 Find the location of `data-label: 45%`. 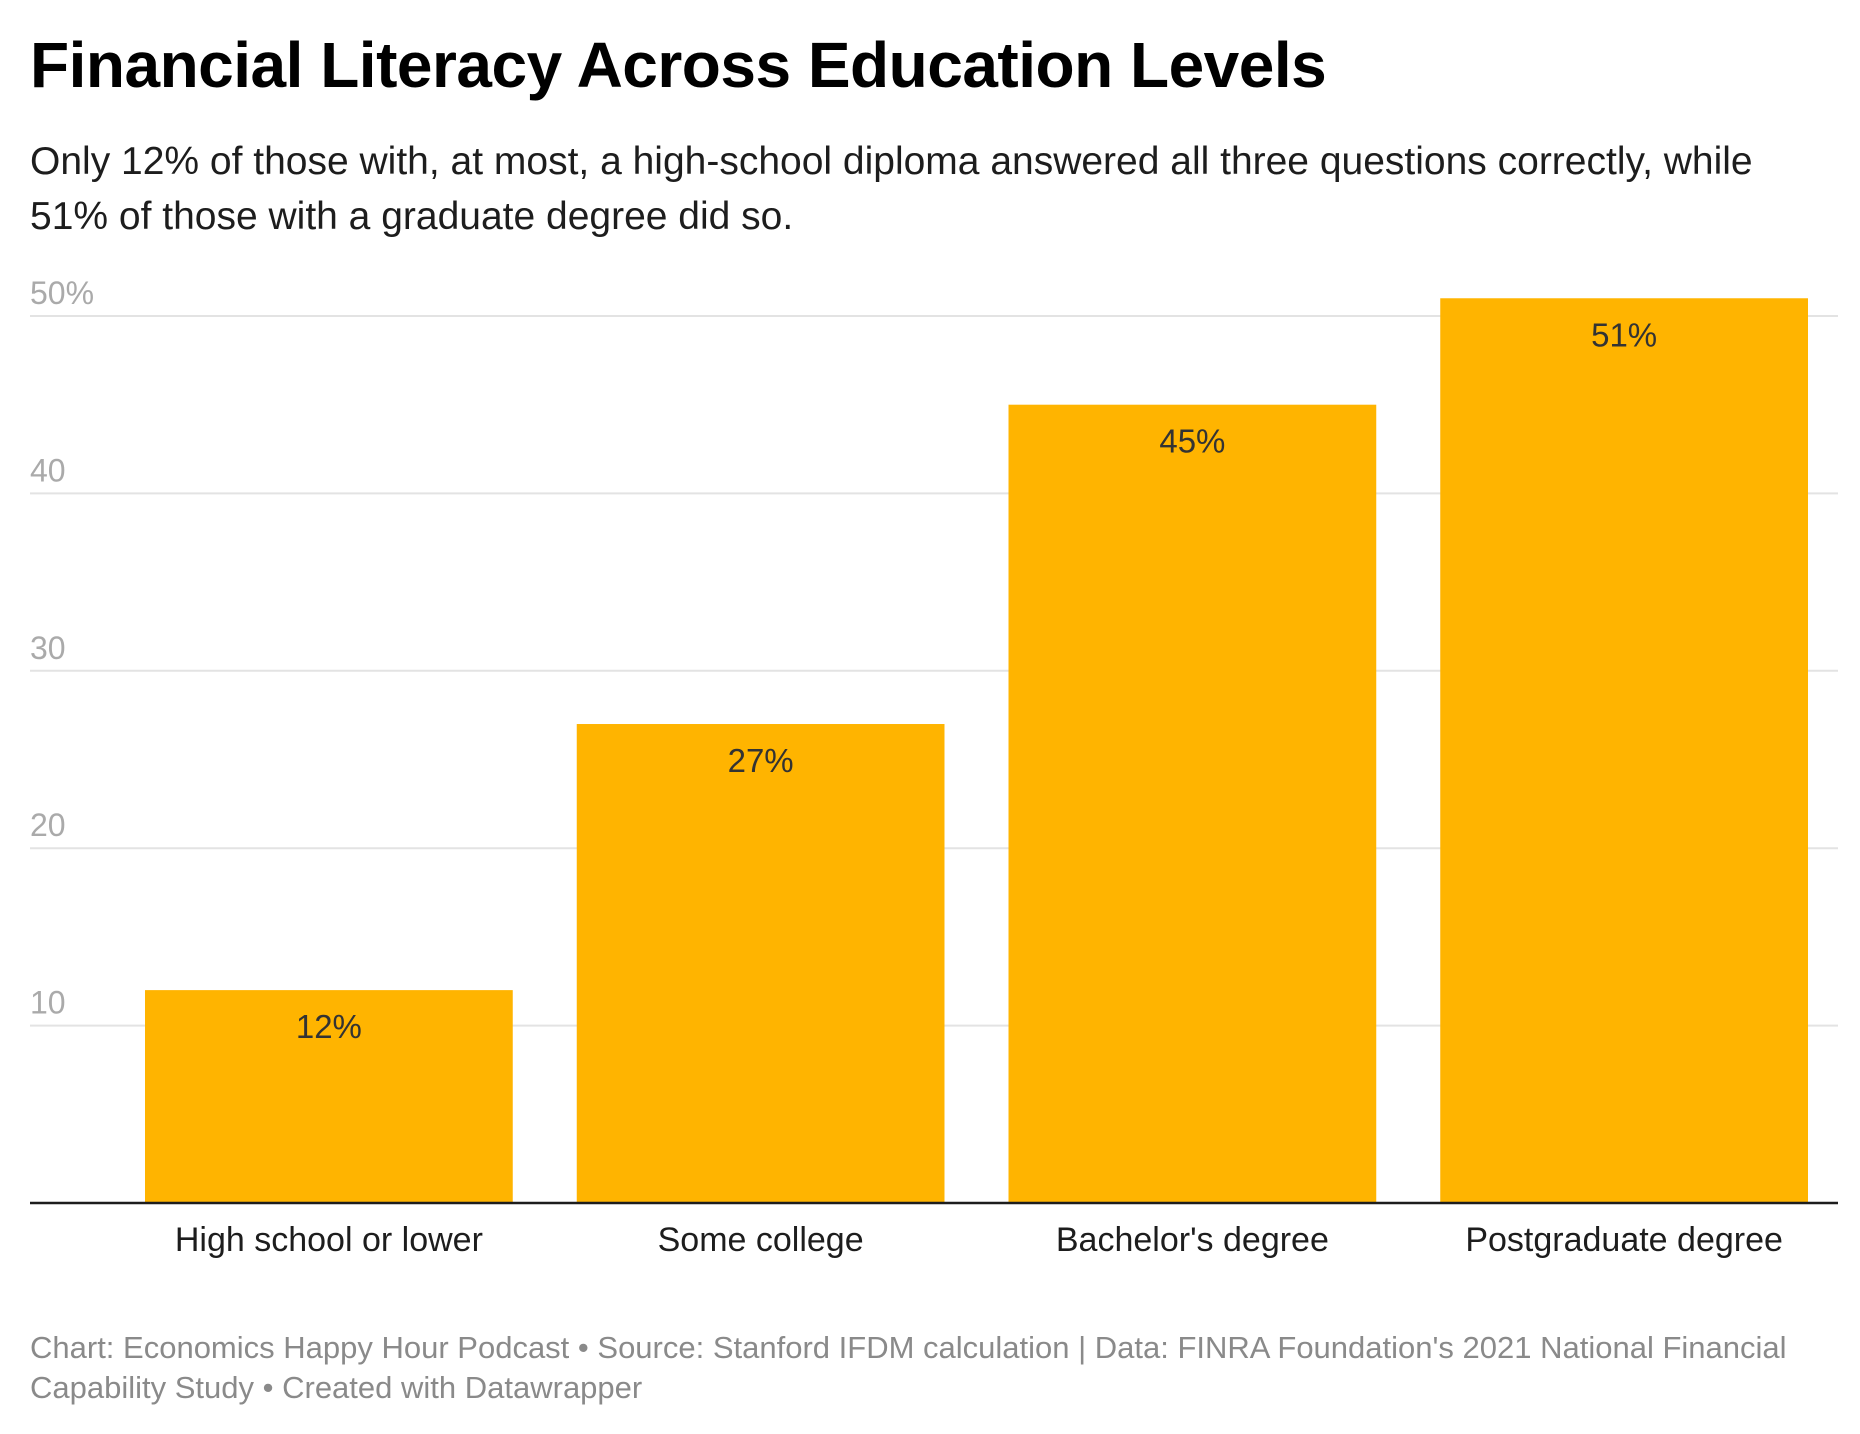

data-label: 45% is located at coordinates (1192, 441).